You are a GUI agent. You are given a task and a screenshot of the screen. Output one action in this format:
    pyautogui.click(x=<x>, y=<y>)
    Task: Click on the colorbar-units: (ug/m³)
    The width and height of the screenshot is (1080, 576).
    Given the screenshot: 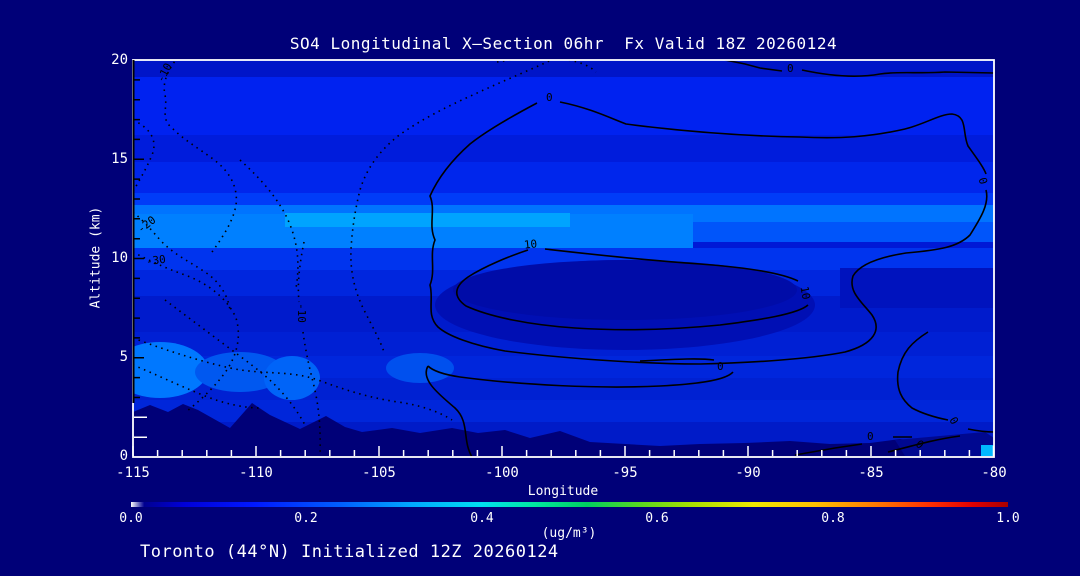 What is the action you would take?
    pyautogui.click(x=569, y=533)
    